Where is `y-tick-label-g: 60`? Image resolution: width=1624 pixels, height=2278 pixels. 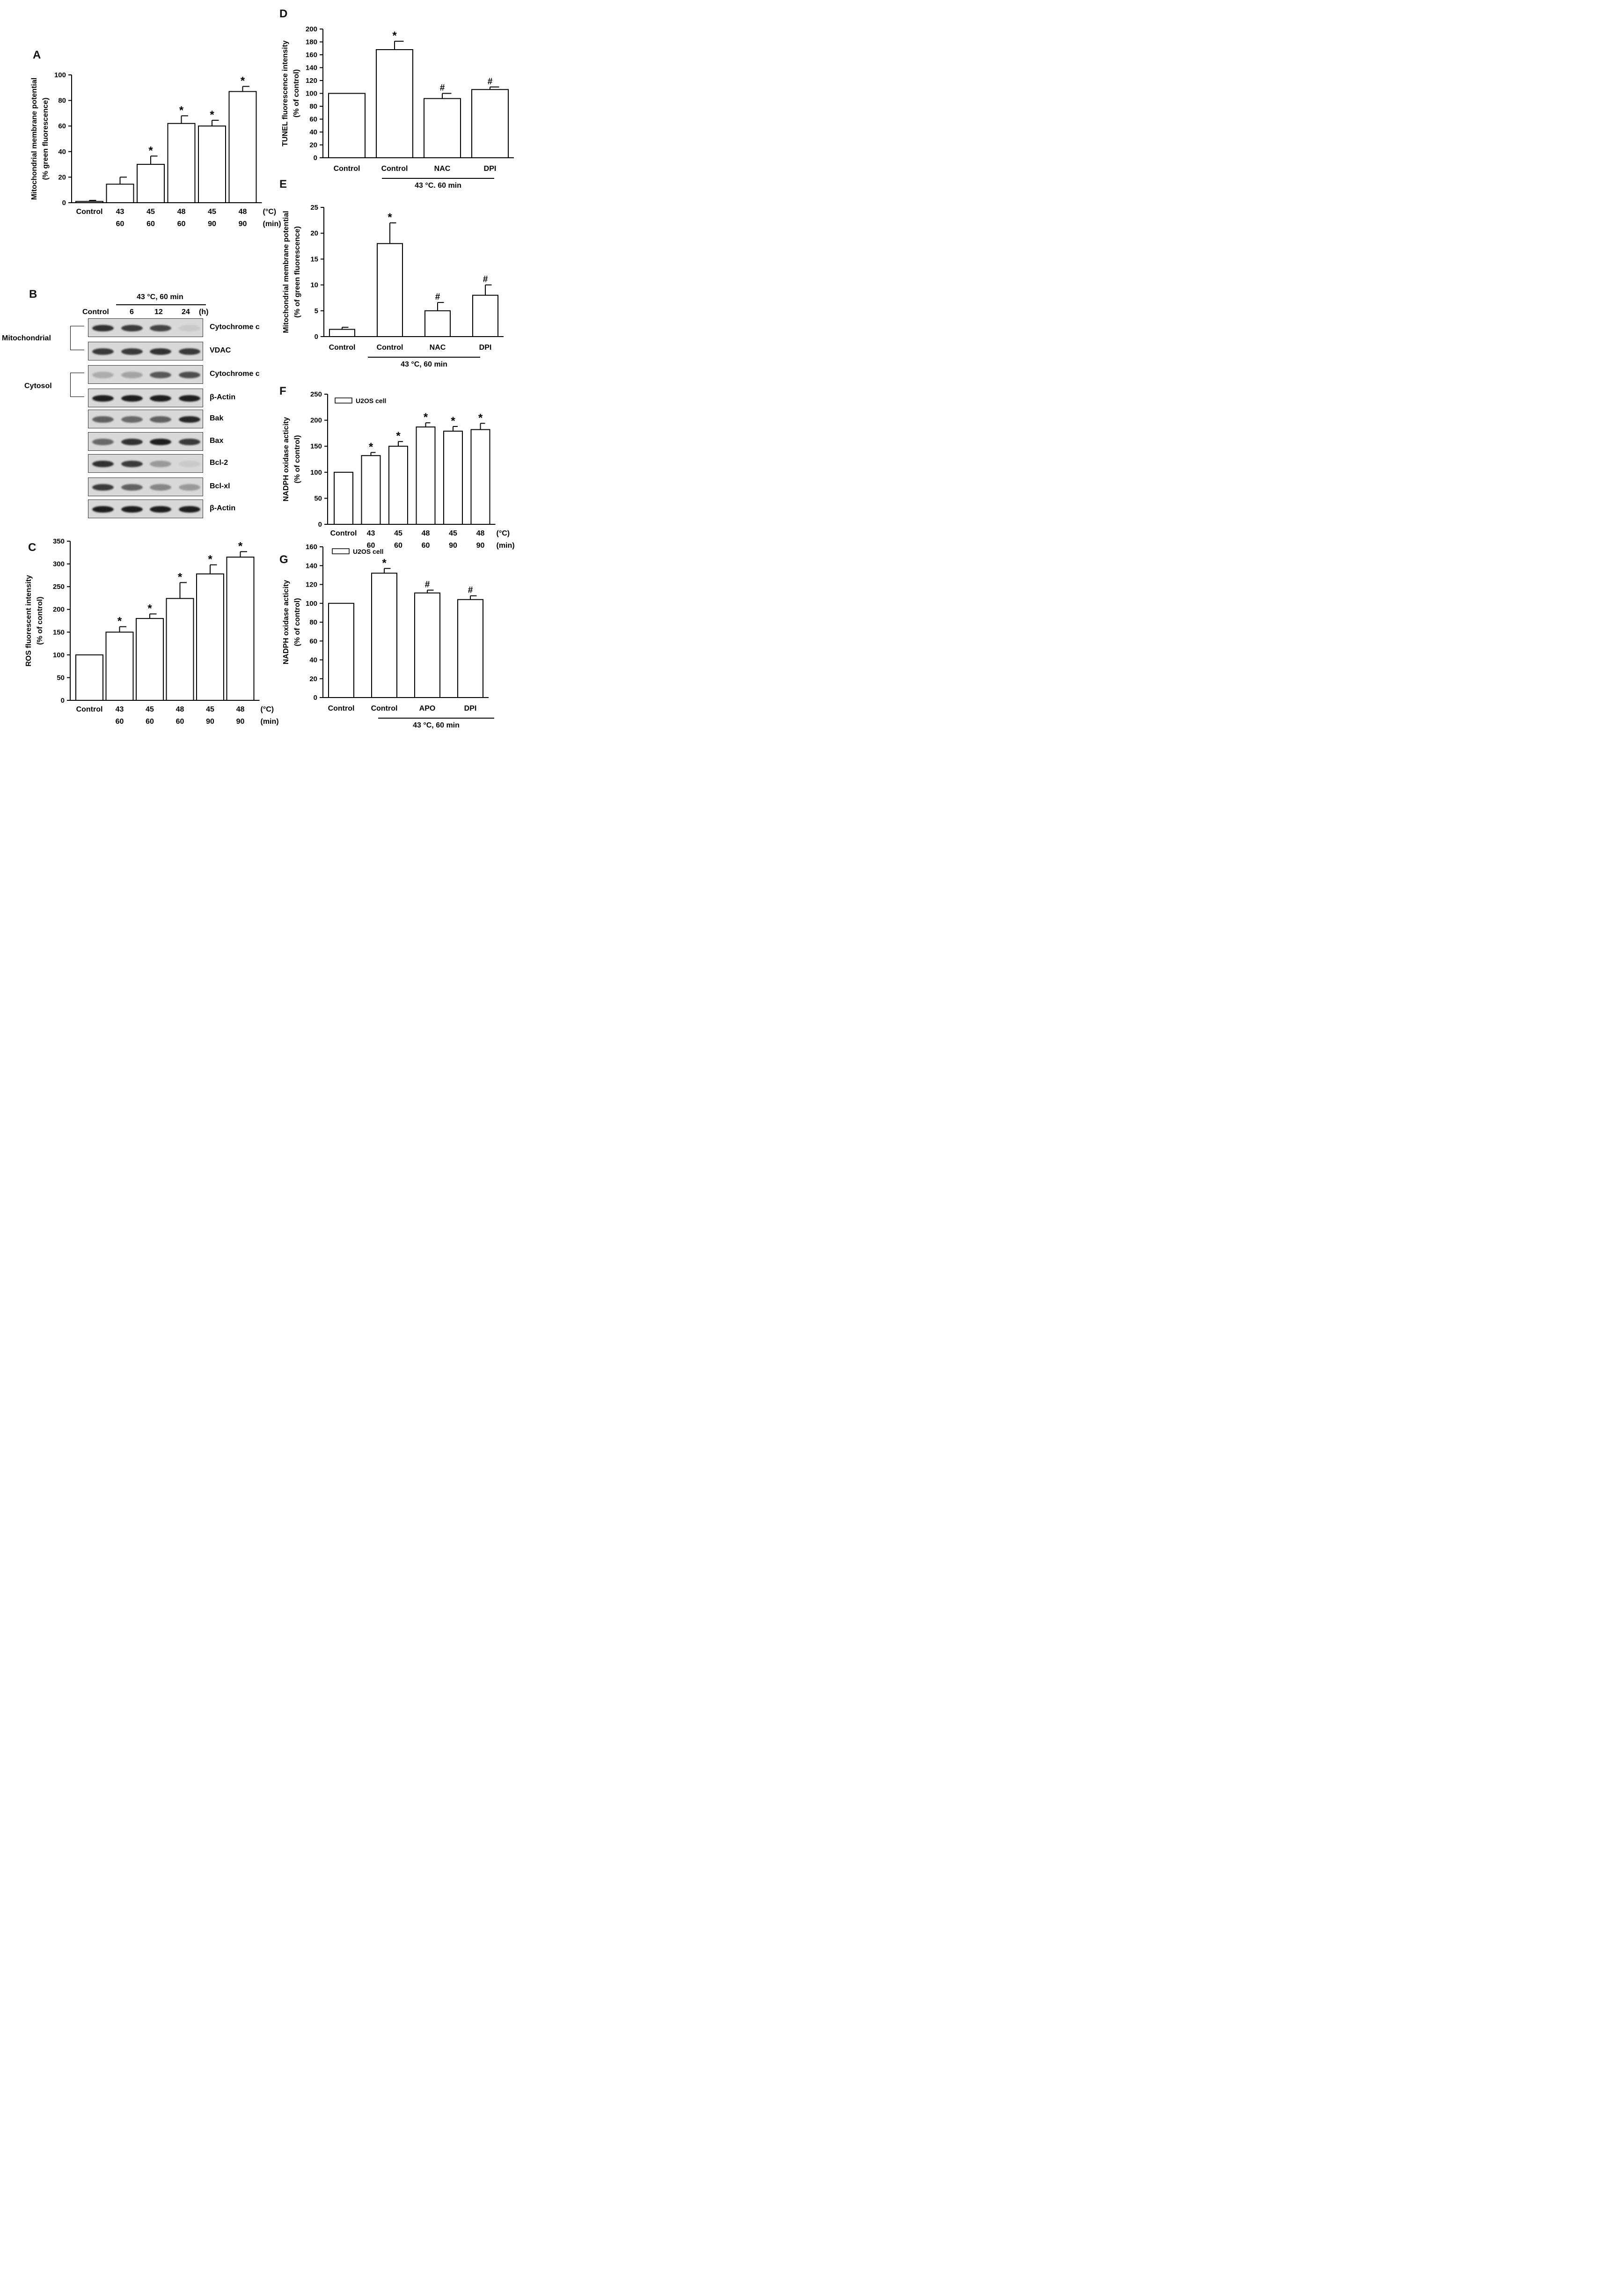
y-tick-label-g: 60 is located at coordinates (313, 641).